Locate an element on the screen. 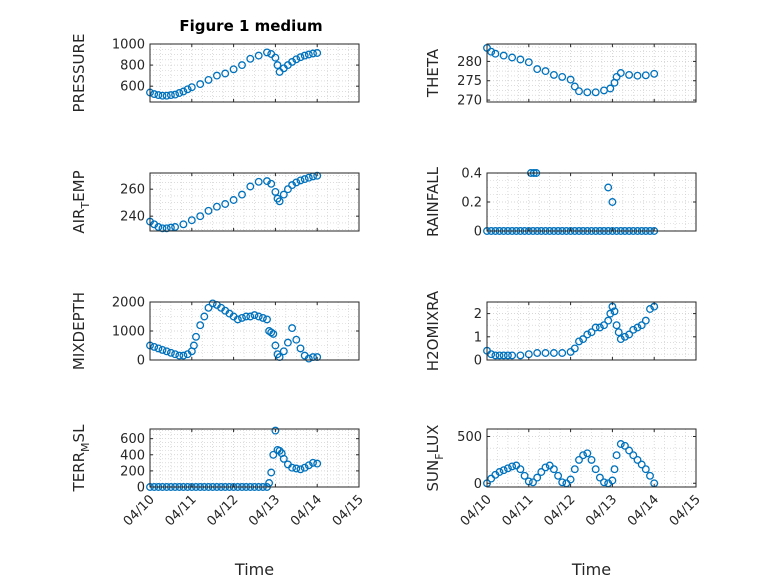 The width and height of the screenshot is (778, 583). axes-box-h2omixra is located at coordinates (591, 331).